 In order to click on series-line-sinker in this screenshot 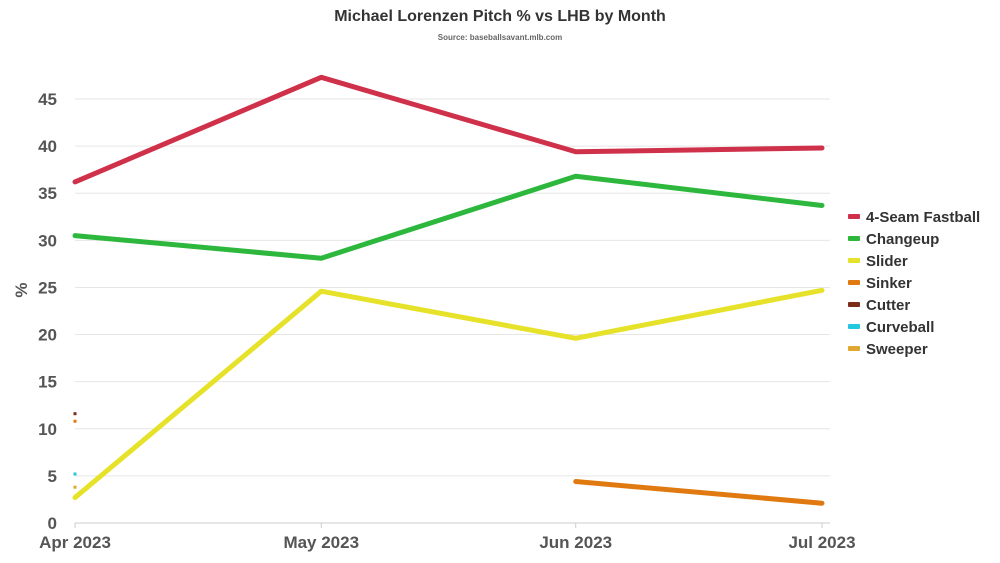, I will do `click(699, 492)`.